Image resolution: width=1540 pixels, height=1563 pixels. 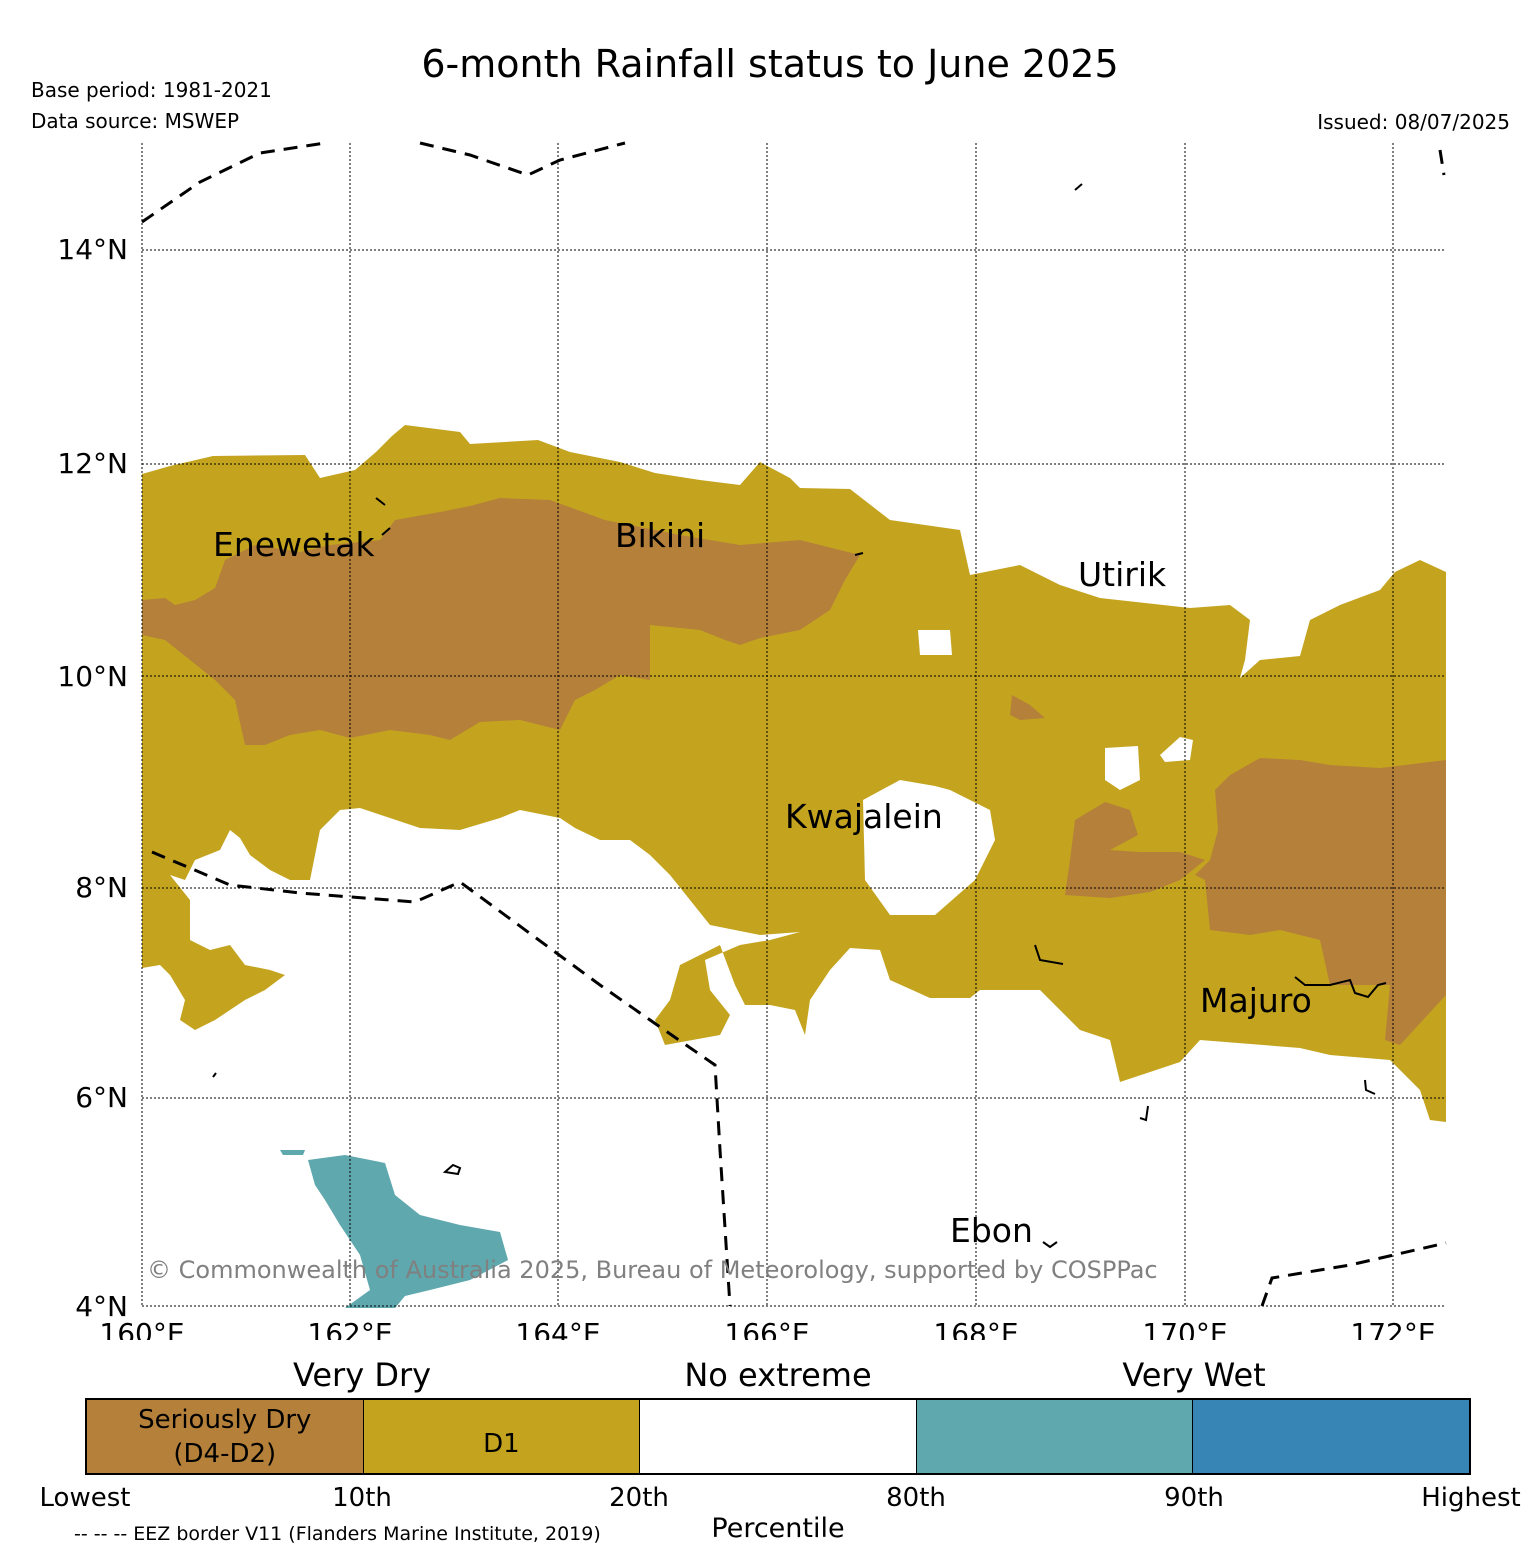 I want to click on legend-seriously-dry-label: Seriously Dry, so click(x=225, y=1420).